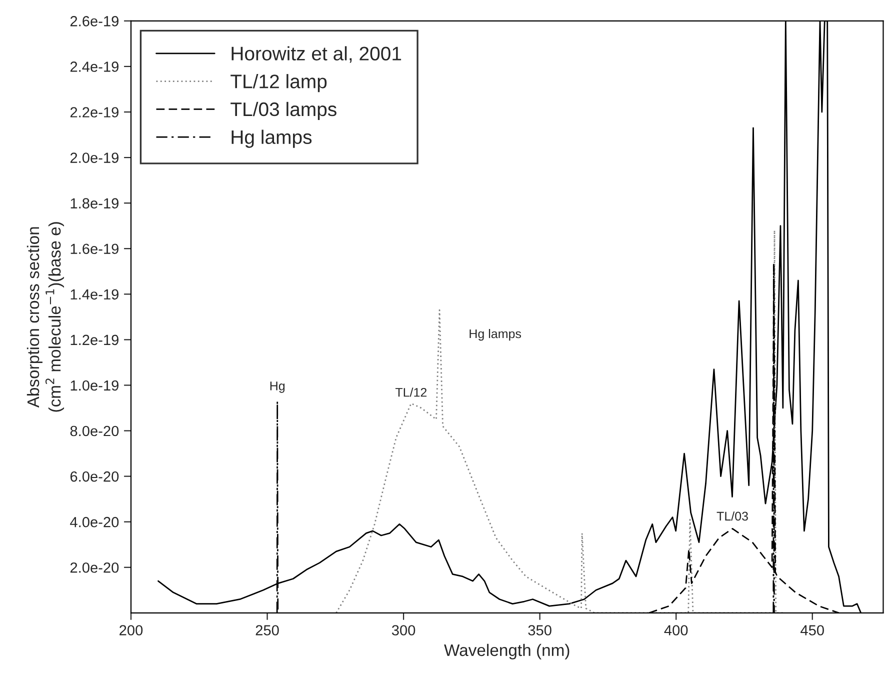 This screenshot has height=675, width=885. What do you see at coordinates (94, 157) in the screenshot?
I see `y-tick-label: 2.0e-19` at bounding box center [94, 157].